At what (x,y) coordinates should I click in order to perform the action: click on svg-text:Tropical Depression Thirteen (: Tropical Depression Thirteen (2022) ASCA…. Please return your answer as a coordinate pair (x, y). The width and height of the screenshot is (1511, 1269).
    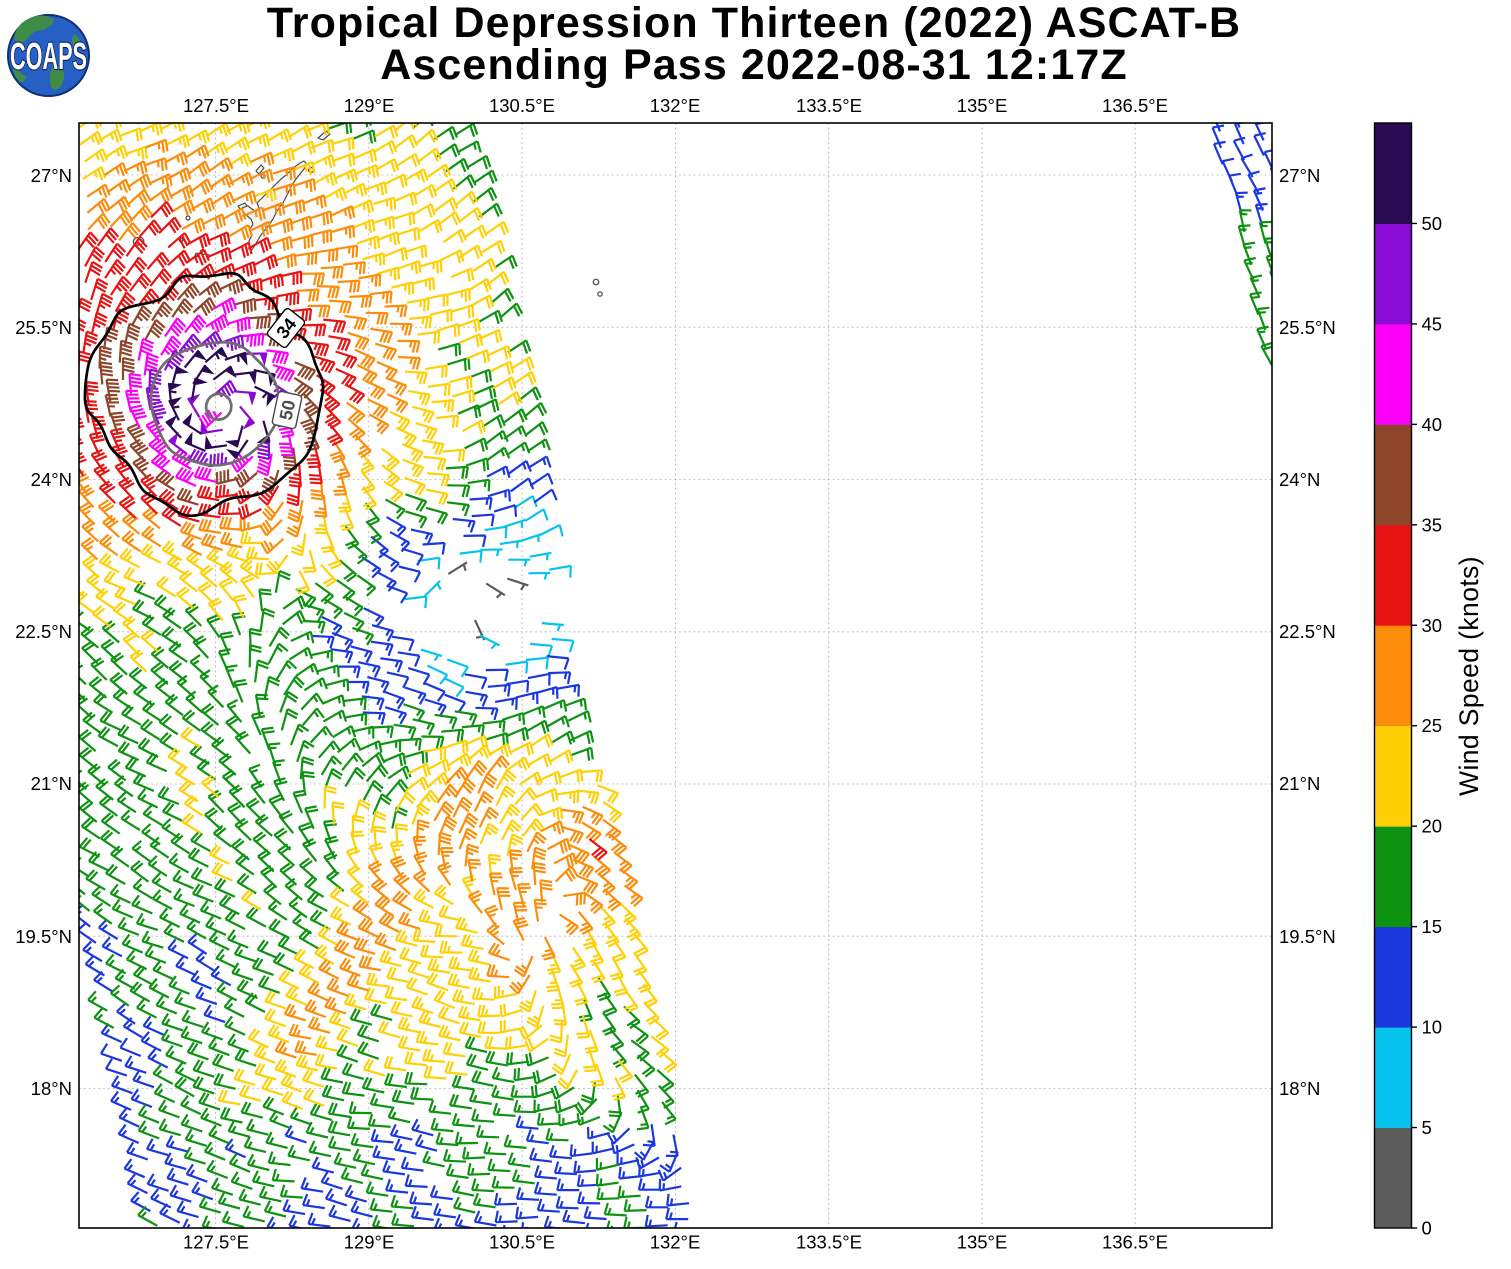
    Looking at the image, I should click on (754, 23).